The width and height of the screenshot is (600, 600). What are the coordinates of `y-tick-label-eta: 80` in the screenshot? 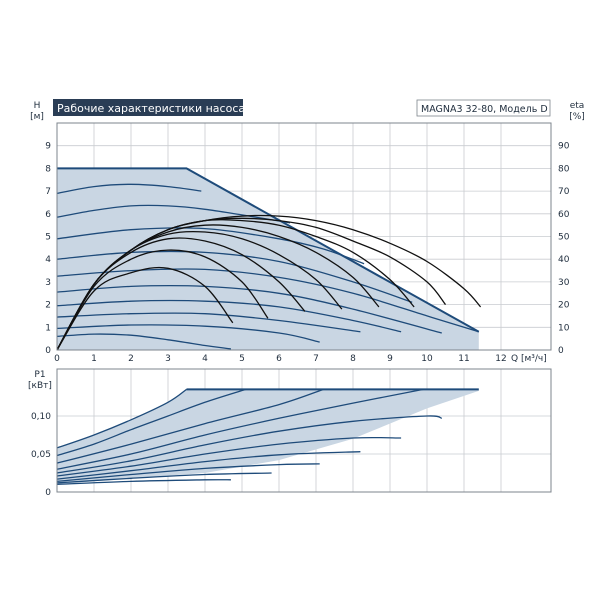 It's located at (564, 169).